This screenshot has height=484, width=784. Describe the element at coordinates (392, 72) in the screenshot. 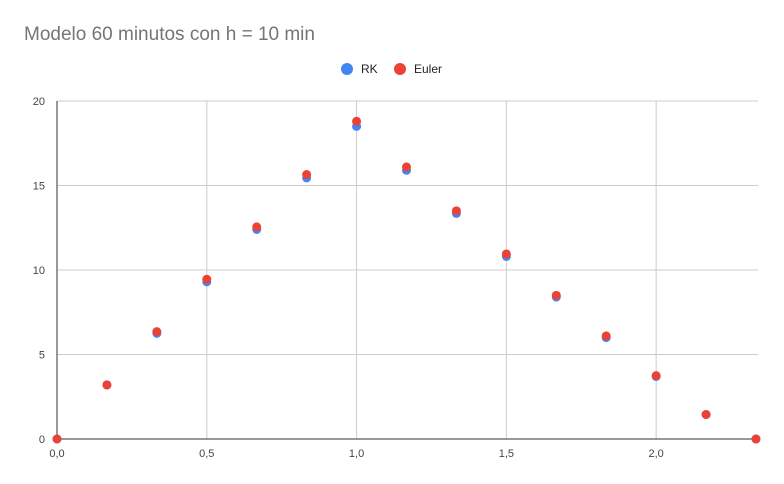

I see `legend: RK Euler` at that location.